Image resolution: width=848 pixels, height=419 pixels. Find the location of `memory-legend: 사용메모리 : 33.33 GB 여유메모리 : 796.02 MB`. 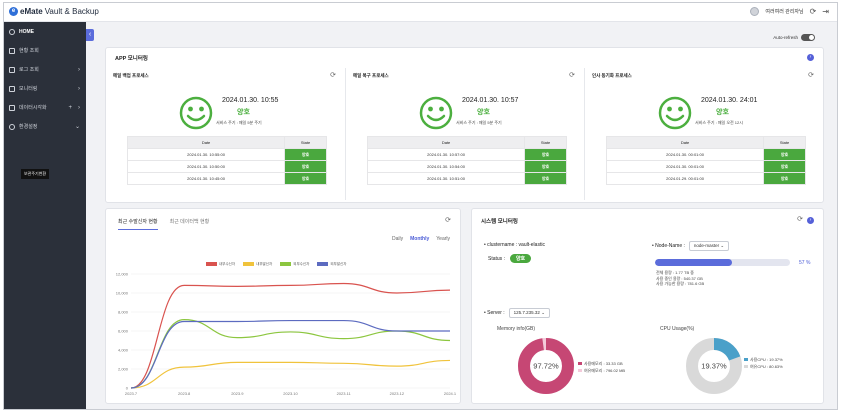

memory-legend: 사용메모리 : 33.33 GB 여유메모리 : 796.02 MB is located at coordinates (601, 367).